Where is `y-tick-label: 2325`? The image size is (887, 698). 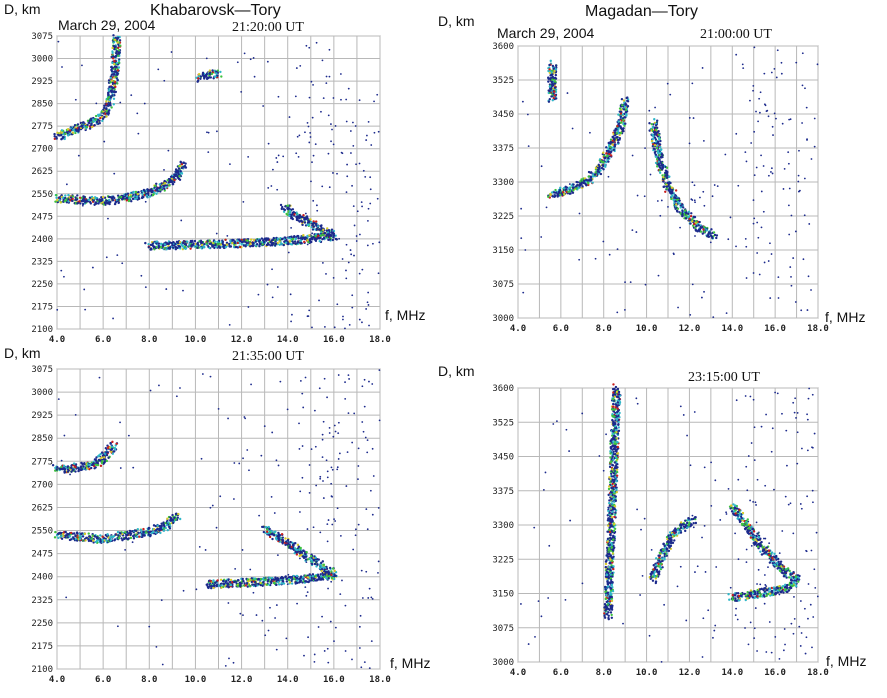 y-tick-label: 2325 is located at coordinates (42, 601).